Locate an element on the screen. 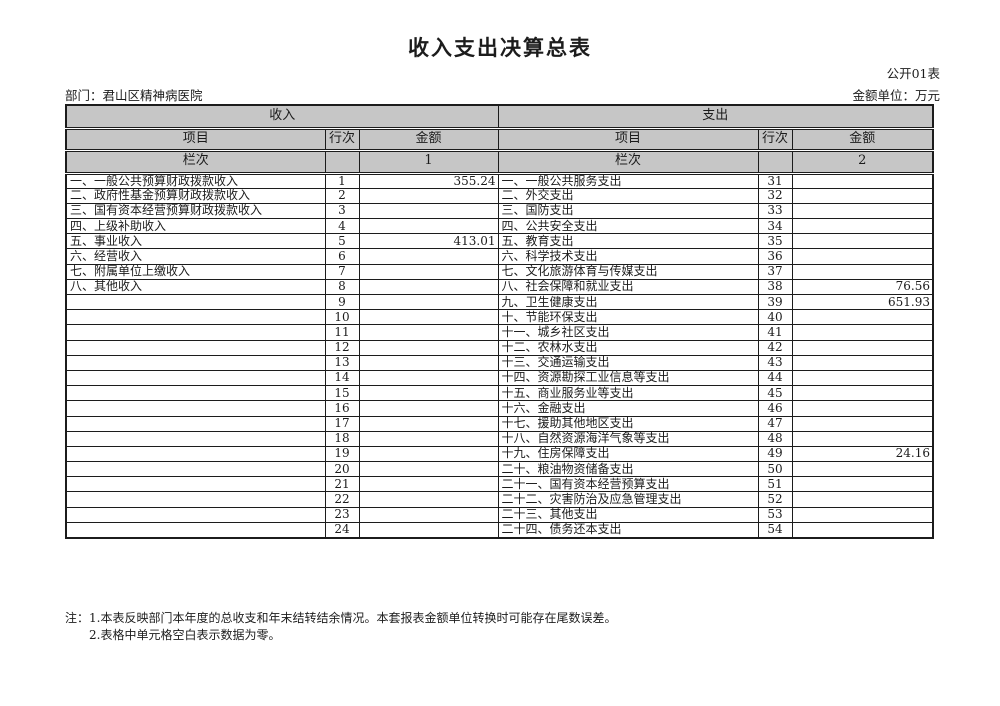  expense-item-cell: 二十二、灾害防治及应急管理支出 is located at coordinates (628, 499).